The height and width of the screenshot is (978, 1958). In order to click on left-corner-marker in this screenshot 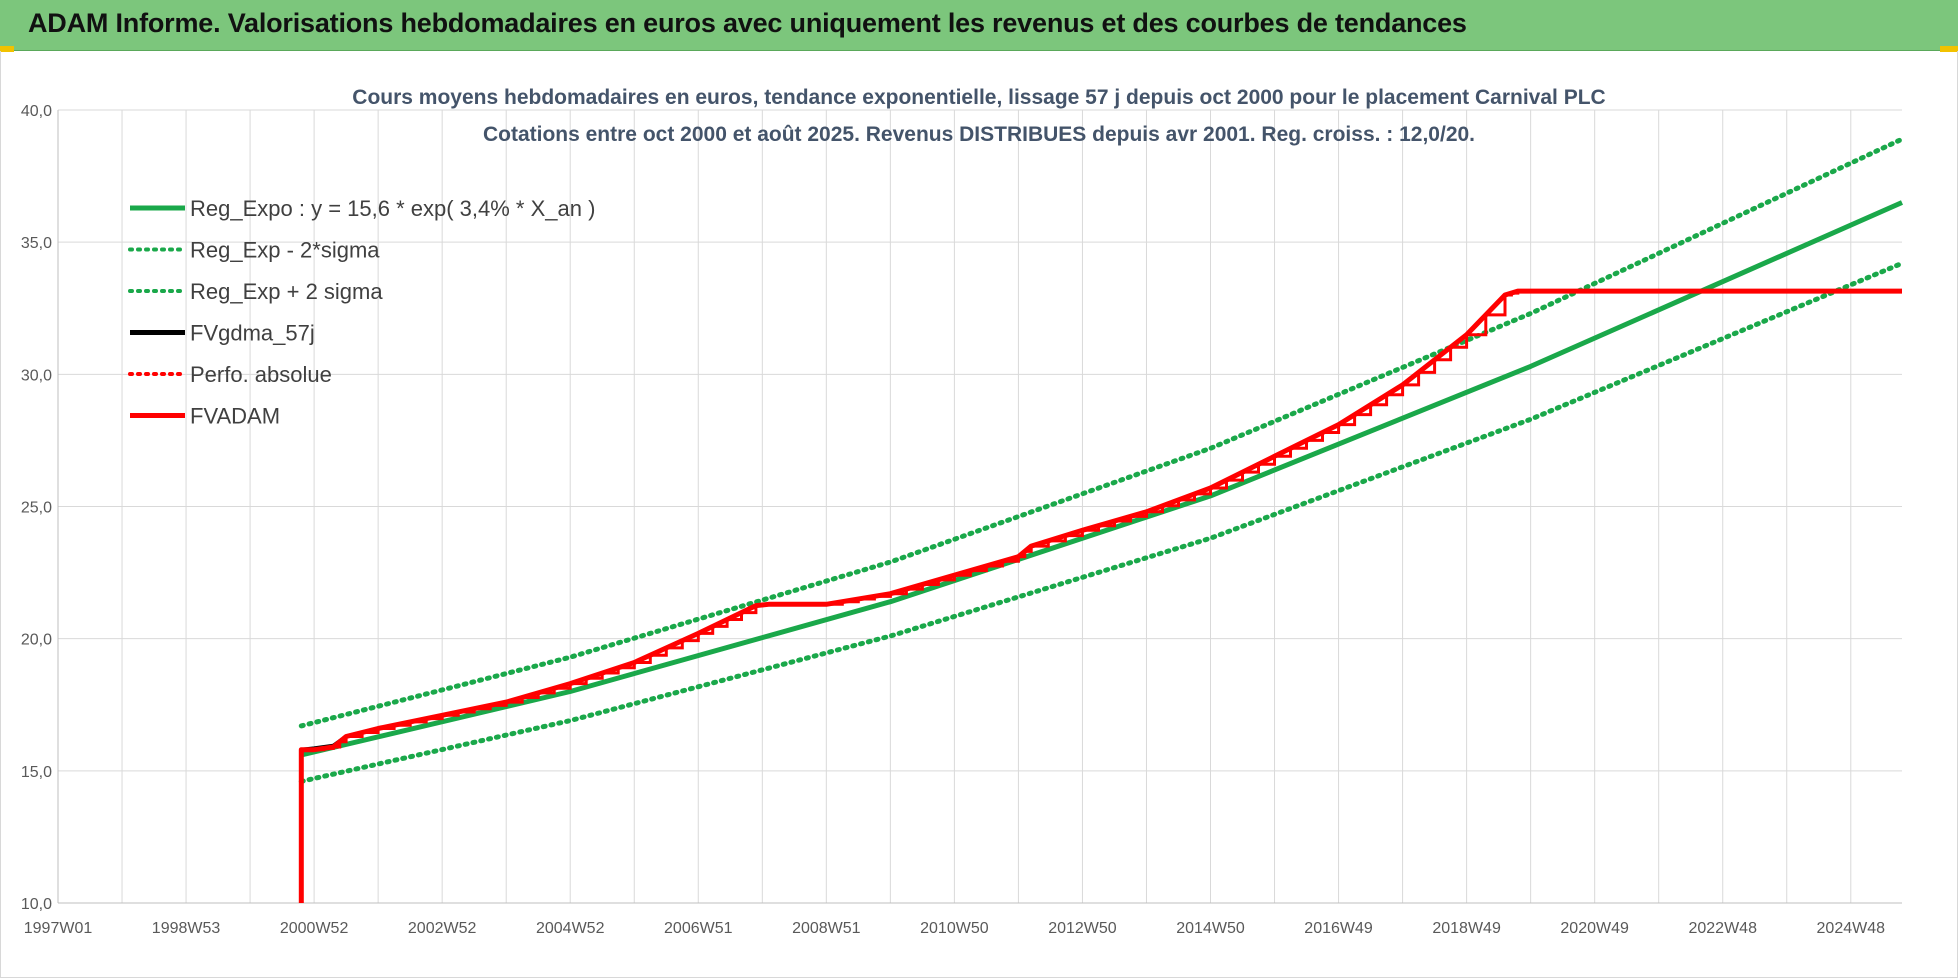, I will do `click(7, 49)`.